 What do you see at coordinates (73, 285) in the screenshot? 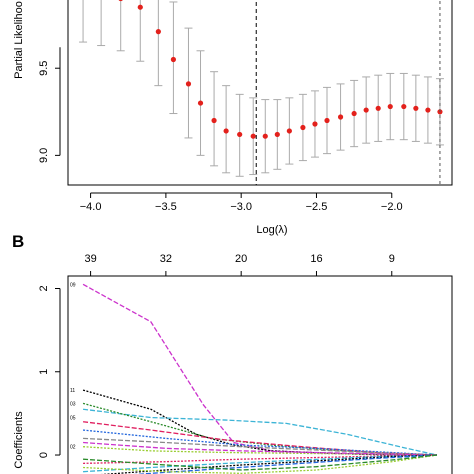
I see `variable-label: 09` at bounding box center [73, 285].